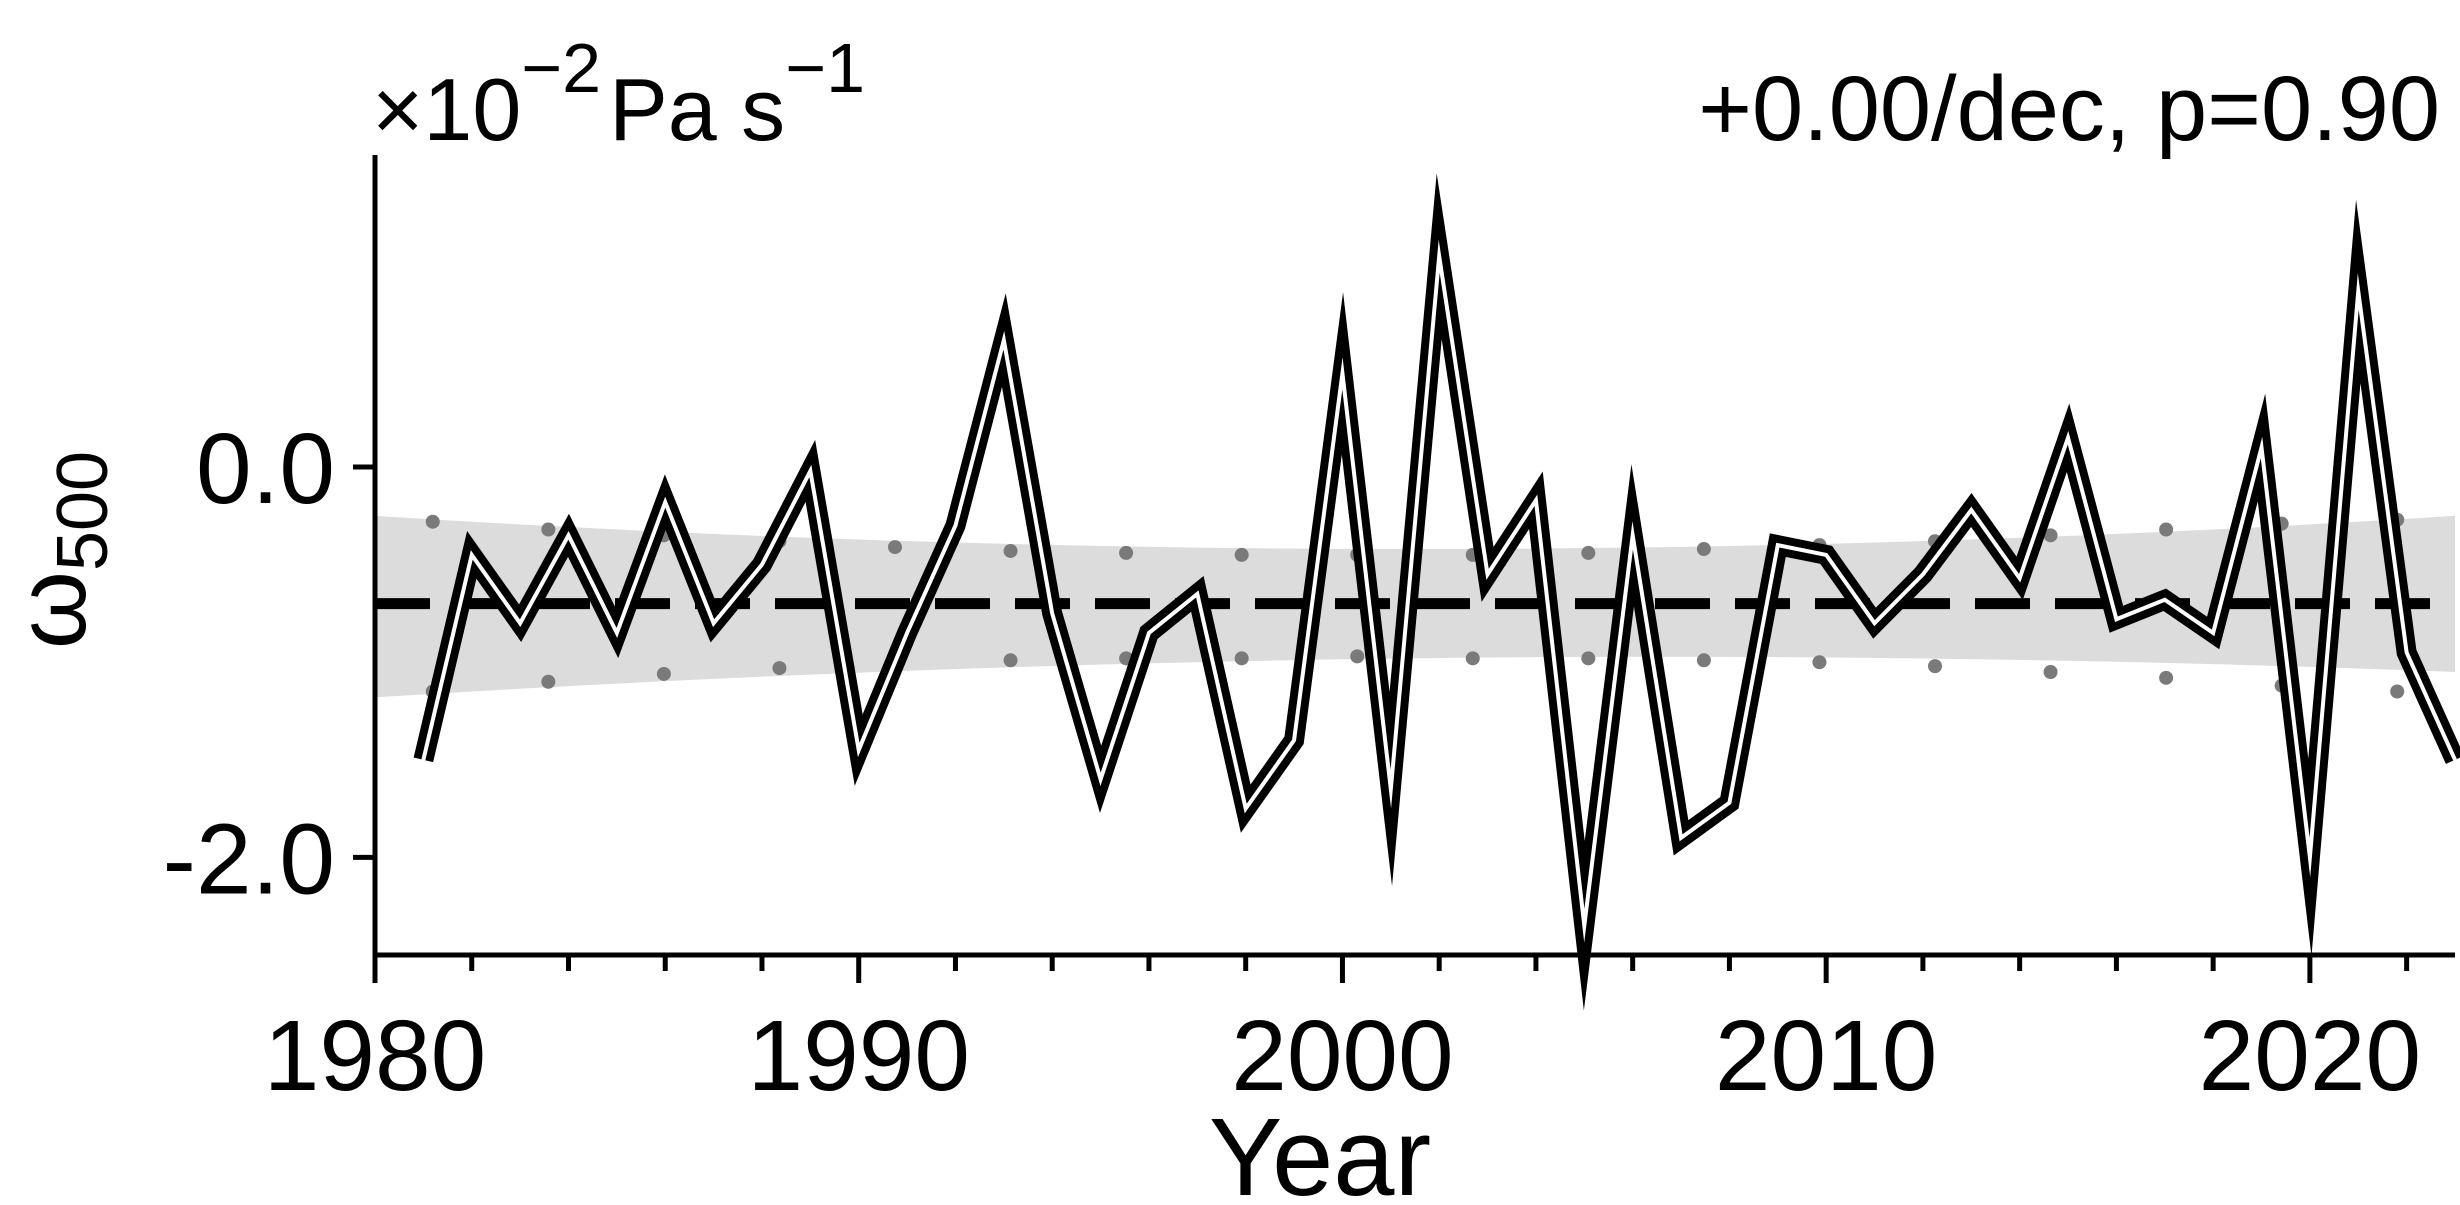 The width and height of the screenshot is (2460, 1205). Describe the element at coordinates (1342, 1056) in the screenshot. I see `x-tick-label: 2000` at that location.